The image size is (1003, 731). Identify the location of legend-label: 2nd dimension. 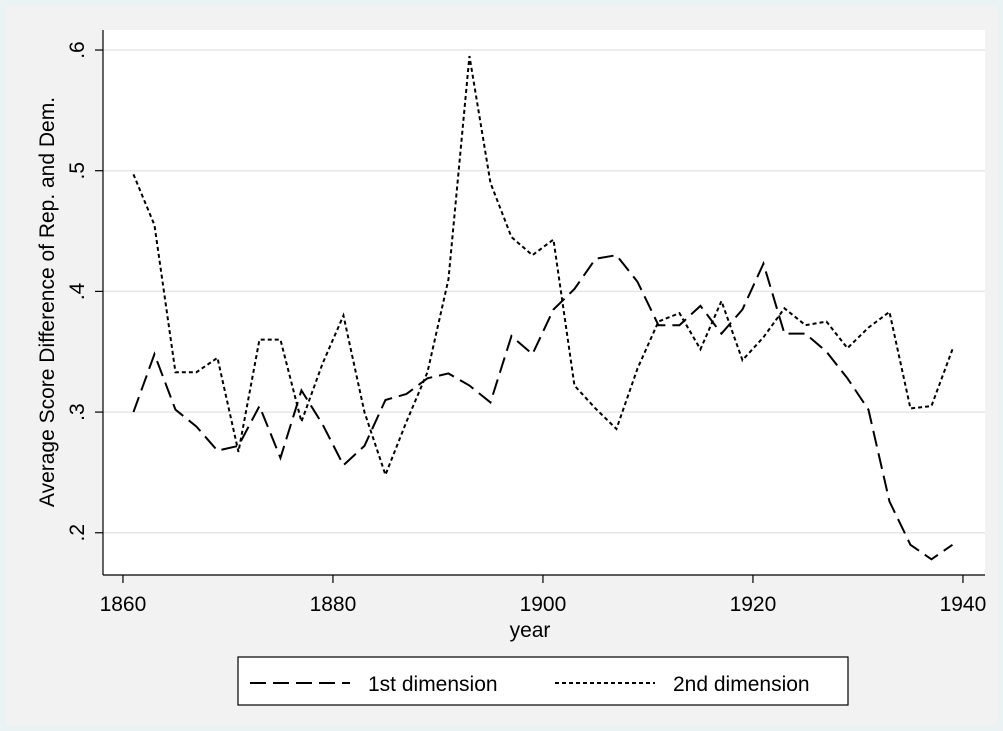
(741, 684).